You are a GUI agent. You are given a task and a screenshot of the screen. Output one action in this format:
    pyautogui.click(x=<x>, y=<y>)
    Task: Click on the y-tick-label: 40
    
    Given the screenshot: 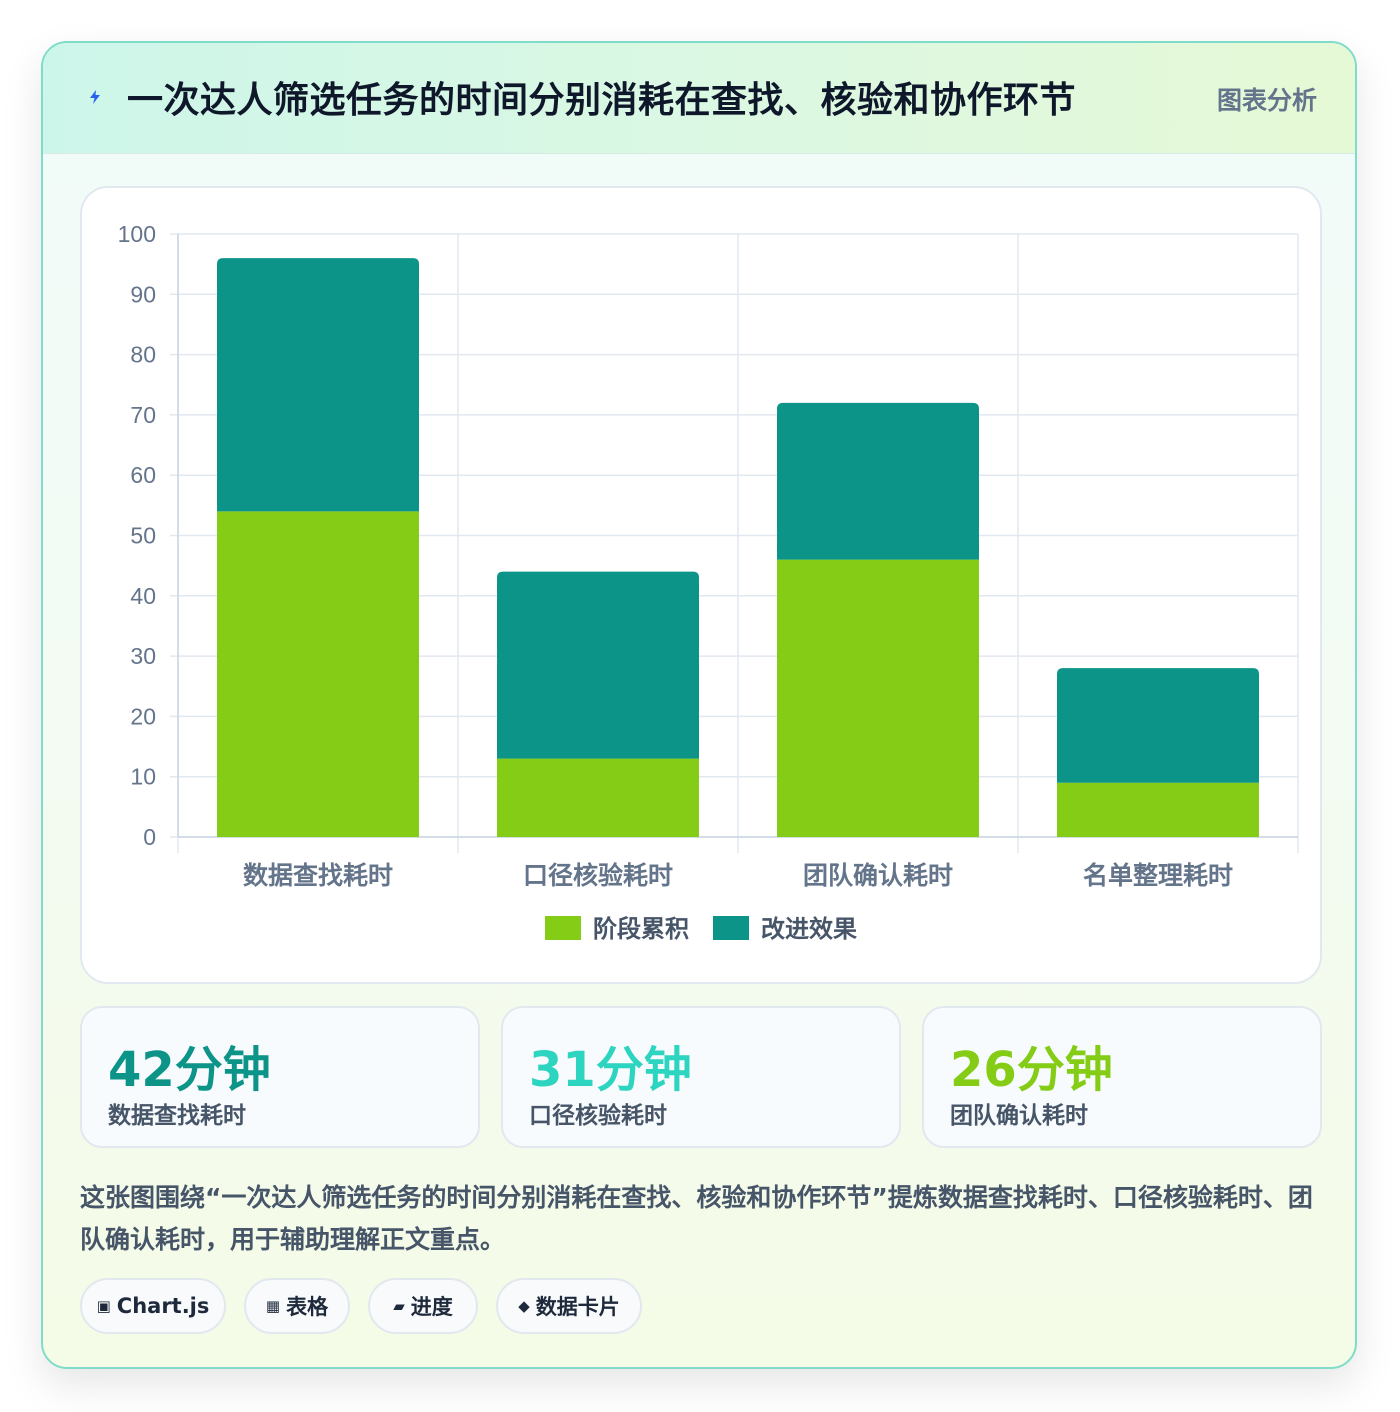 What is the action you would take?
    pyautogui.click(x=143, y=596)
    